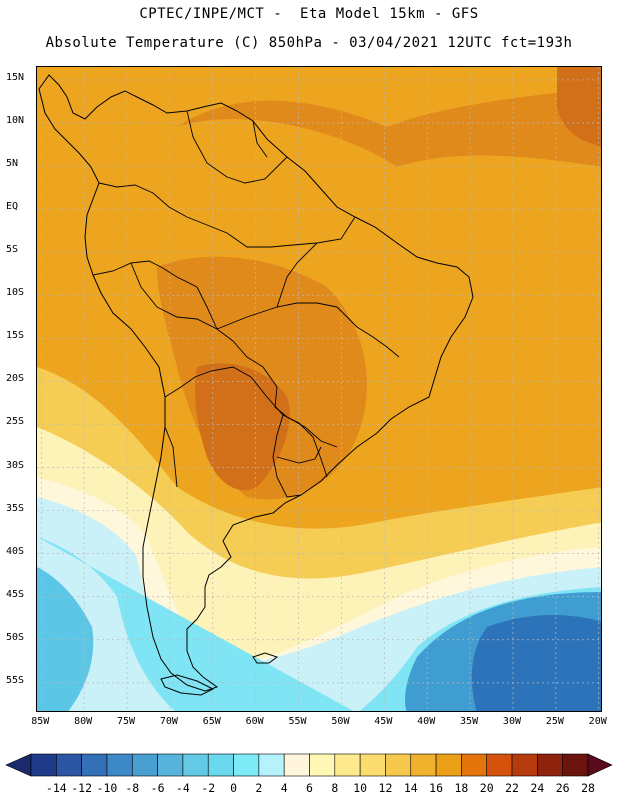 This screenshot has height=800, width=618. Describe the element at coordinates (187, 685) in the screenshot. I see `tierra-del-fuego` at that location.